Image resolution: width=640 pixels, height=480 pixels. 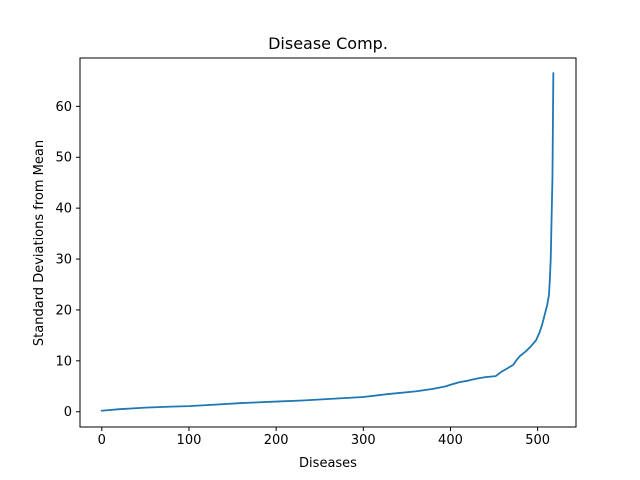 I want to click on y-tick-label: 60, so click(x=63, y=107).